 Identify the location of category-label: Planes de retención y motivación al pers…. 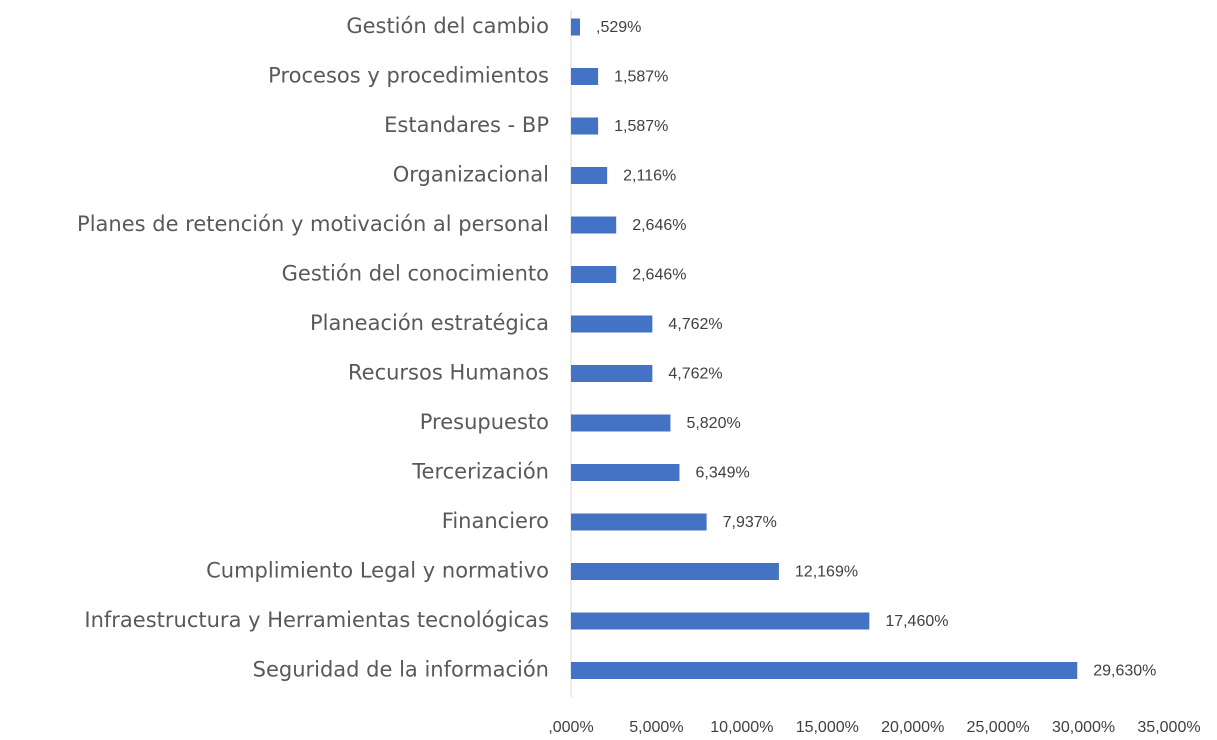
(313, 224).